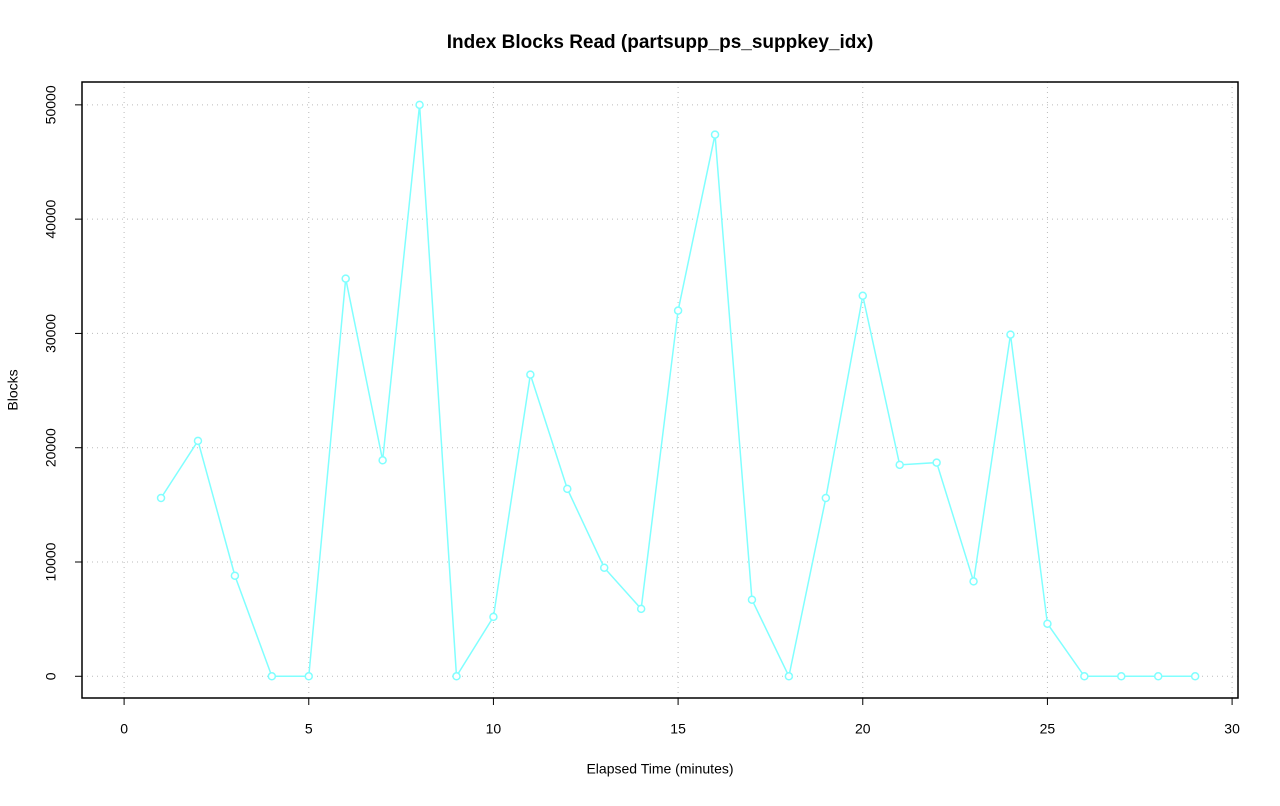 The image size is (1280, 806). What do you see at coordinates (494, 729) in the screenshot?
I see `x-tick-label: 10` at bounding box center [494, 729].